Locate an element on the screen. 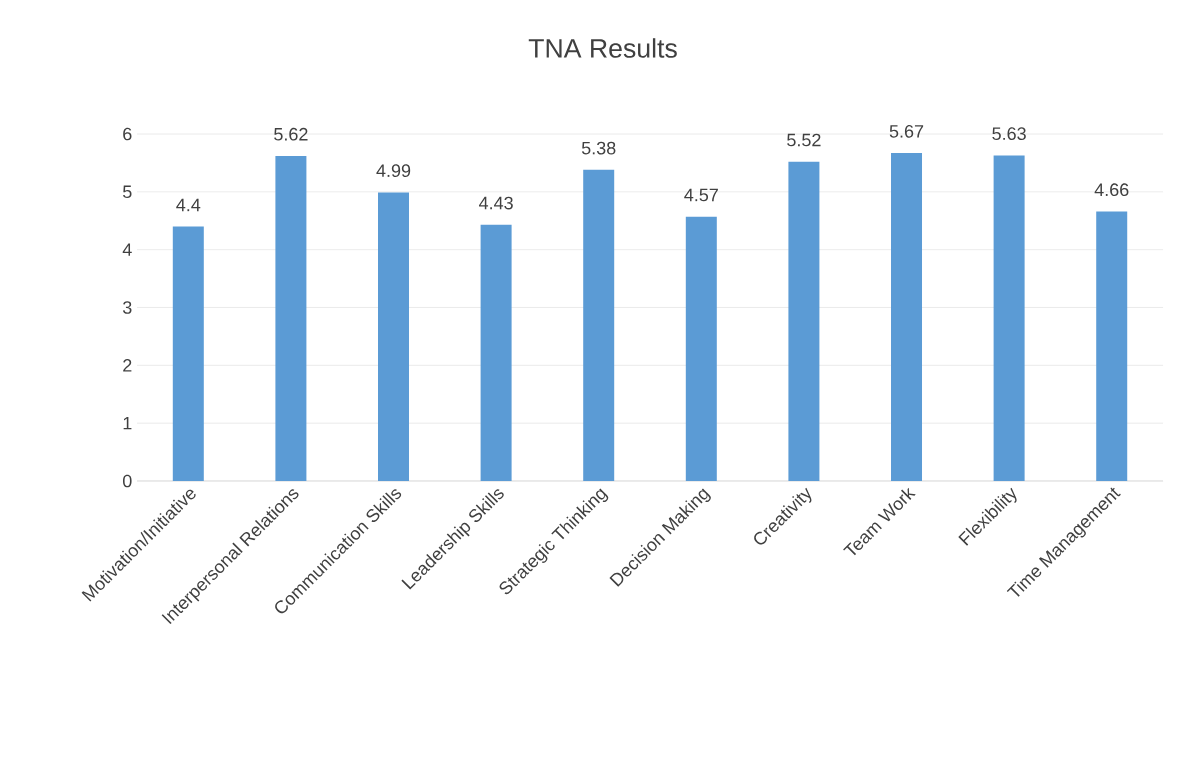  data-label: 4.99 is located at coordinates (393, 171).